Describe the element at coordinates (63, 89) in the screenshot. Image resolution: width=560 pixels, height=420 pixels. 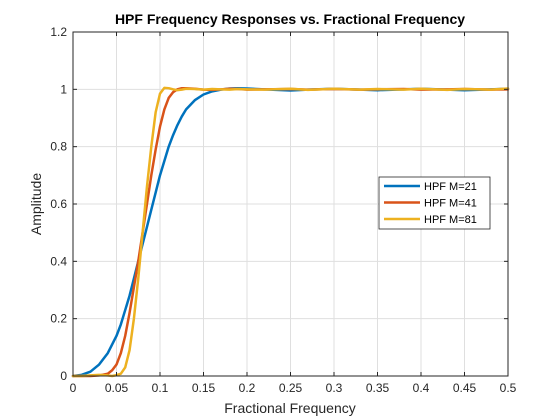
I see `y-tick-label: 1` at that location.